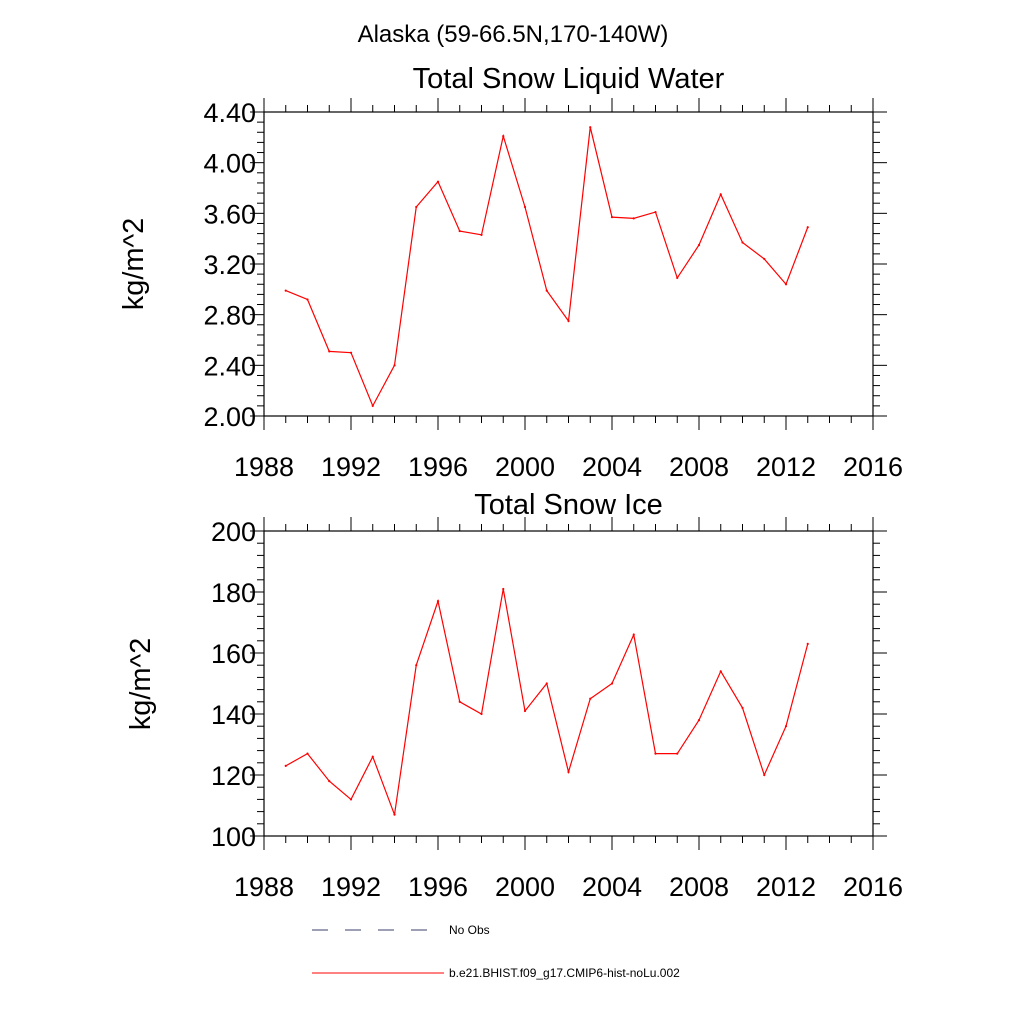 The width and height of the screenshot is (1024, 1024). I want to click on y-tick-label: 4.00, so click(229, 164).